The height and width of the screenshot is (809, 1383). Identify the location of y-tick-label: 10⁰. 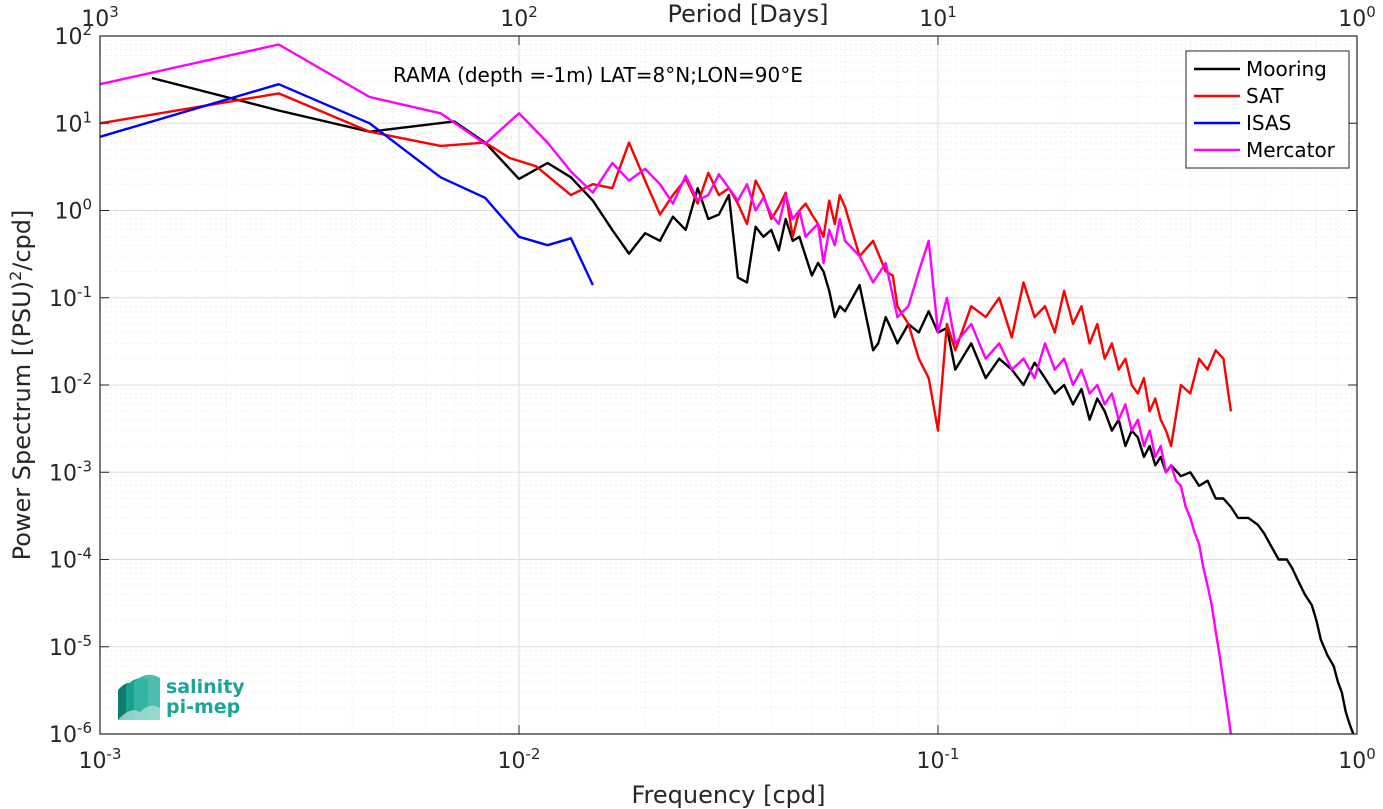
(73, 210).